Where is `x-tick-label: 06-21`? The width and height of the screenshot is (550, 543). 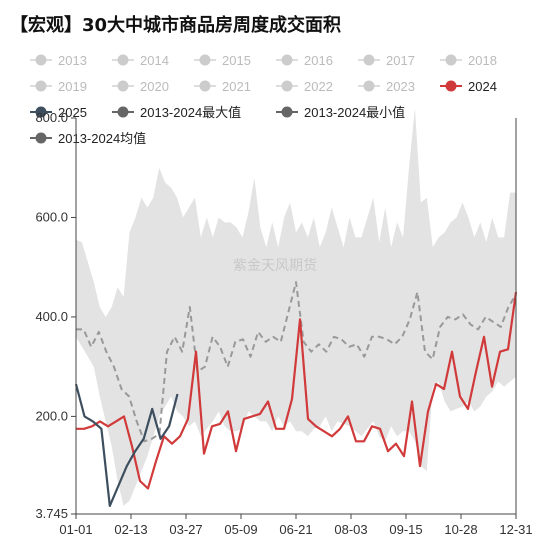
x-tick-label: 06-21 is located at coordinates (295, 529).